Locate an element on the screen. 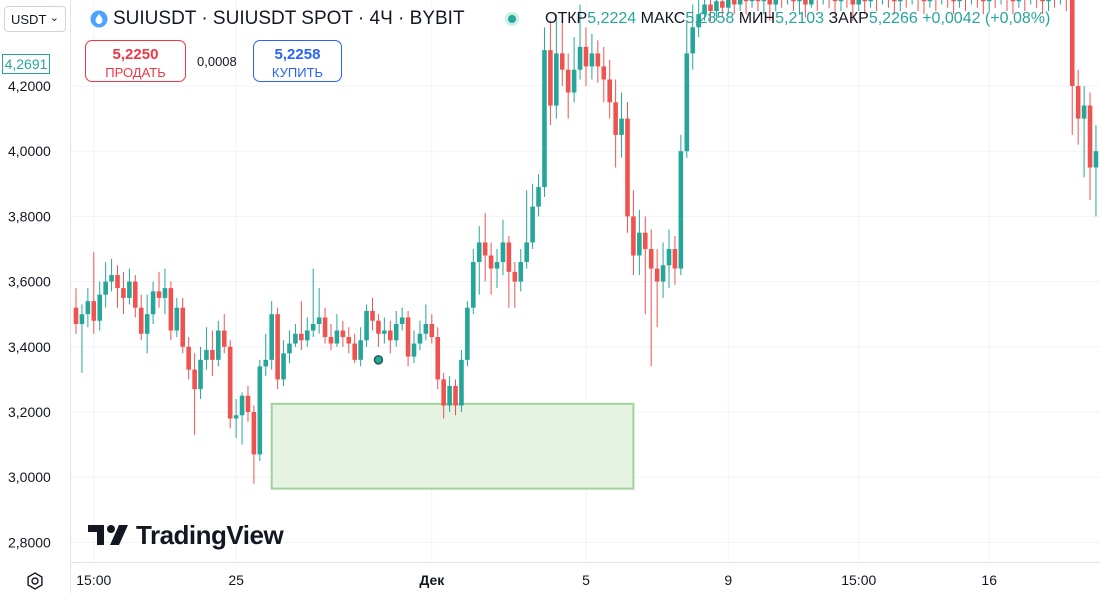 The width and height of the screenshot is (1100, 593). x-tick-label: 25 is located at coordinates (236, 580).